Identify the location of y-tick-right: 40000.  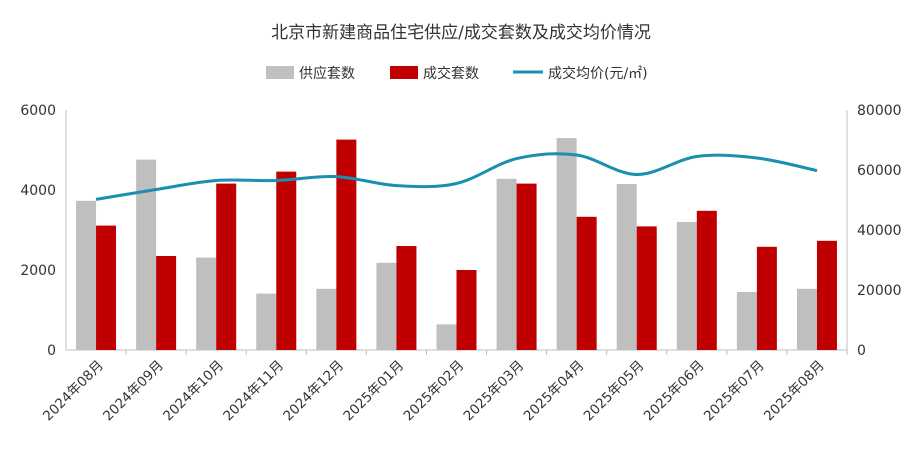
(879, 231).